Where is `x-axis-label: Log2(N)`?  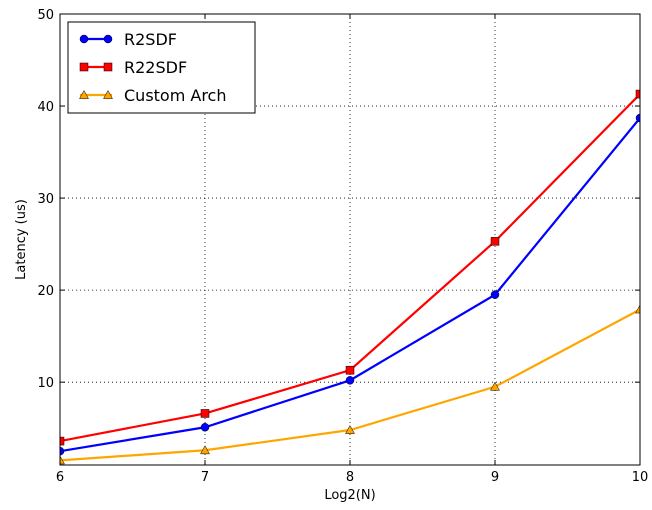
x-axis-label: Log2(N) is located at coordinates (349, 495).